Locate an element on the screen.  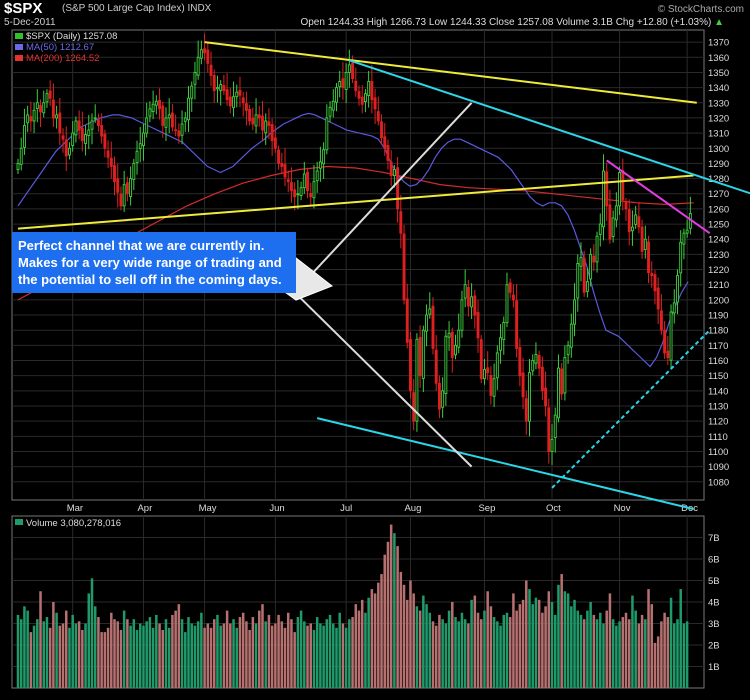
price-tick-label: 1120 is located at coordinates (718, 422).